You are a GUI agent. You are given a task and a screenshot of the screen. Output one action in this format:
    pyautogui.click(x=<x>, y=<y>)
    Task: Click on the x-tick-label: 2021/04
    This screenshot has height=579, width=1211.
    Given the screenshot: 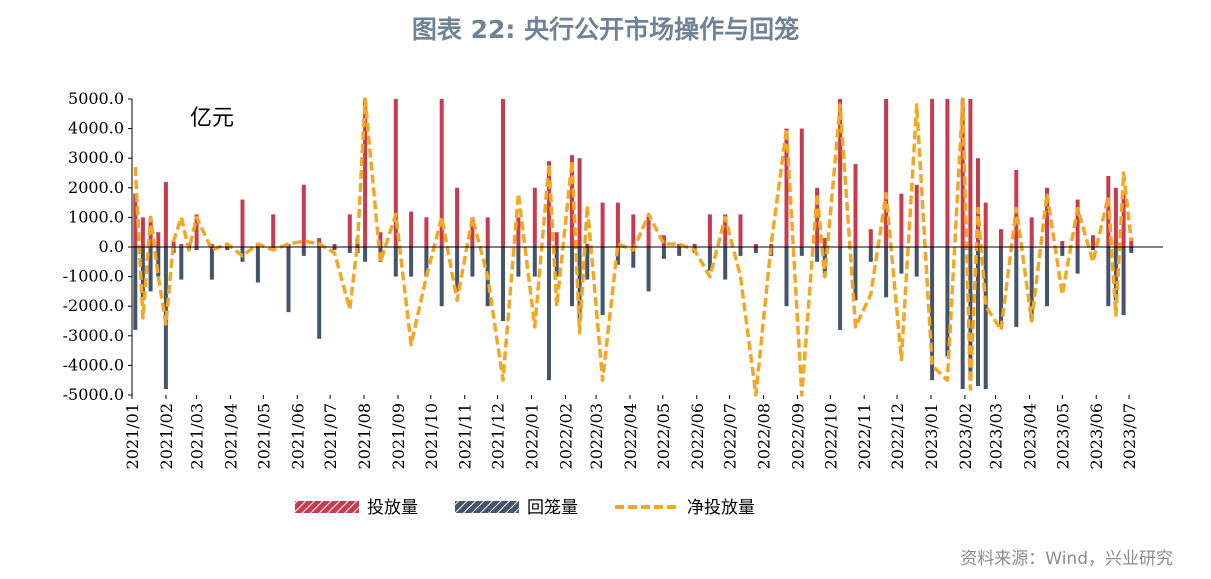 What is the action you would take?
    pyautogui.click(x=231, y=436)
    